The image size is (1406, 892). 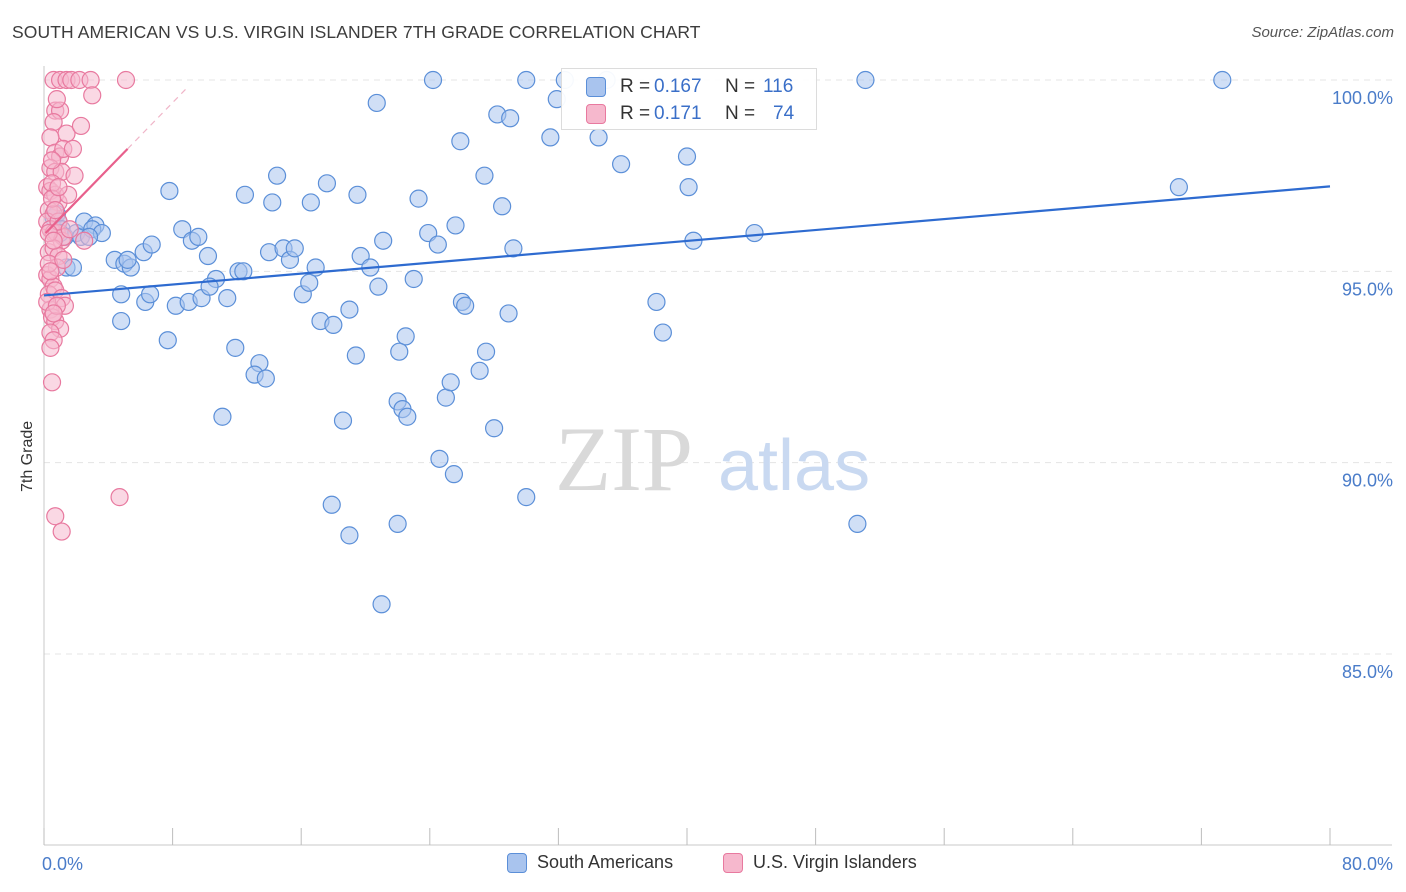 What do you see at coordinates (635, 86) in the screenshot?
I see `south-r-label: R =` at bounding box center [635, 86].